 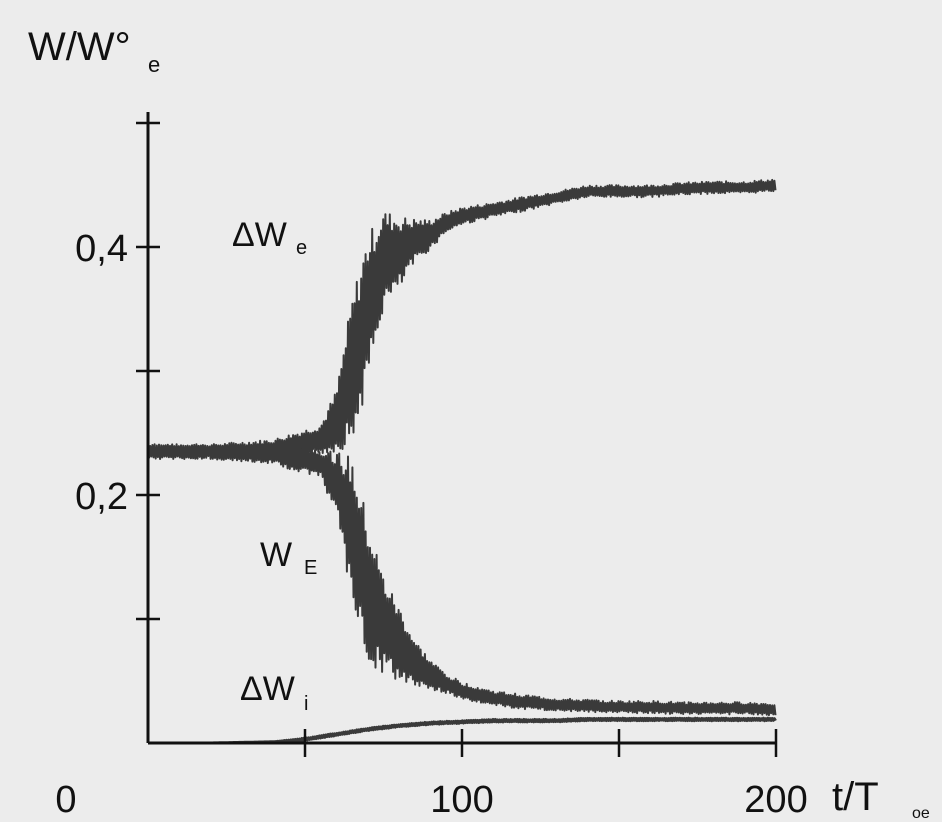 I want to click on series-label-delta-wi-sub: i, so click(x=306, y=704).